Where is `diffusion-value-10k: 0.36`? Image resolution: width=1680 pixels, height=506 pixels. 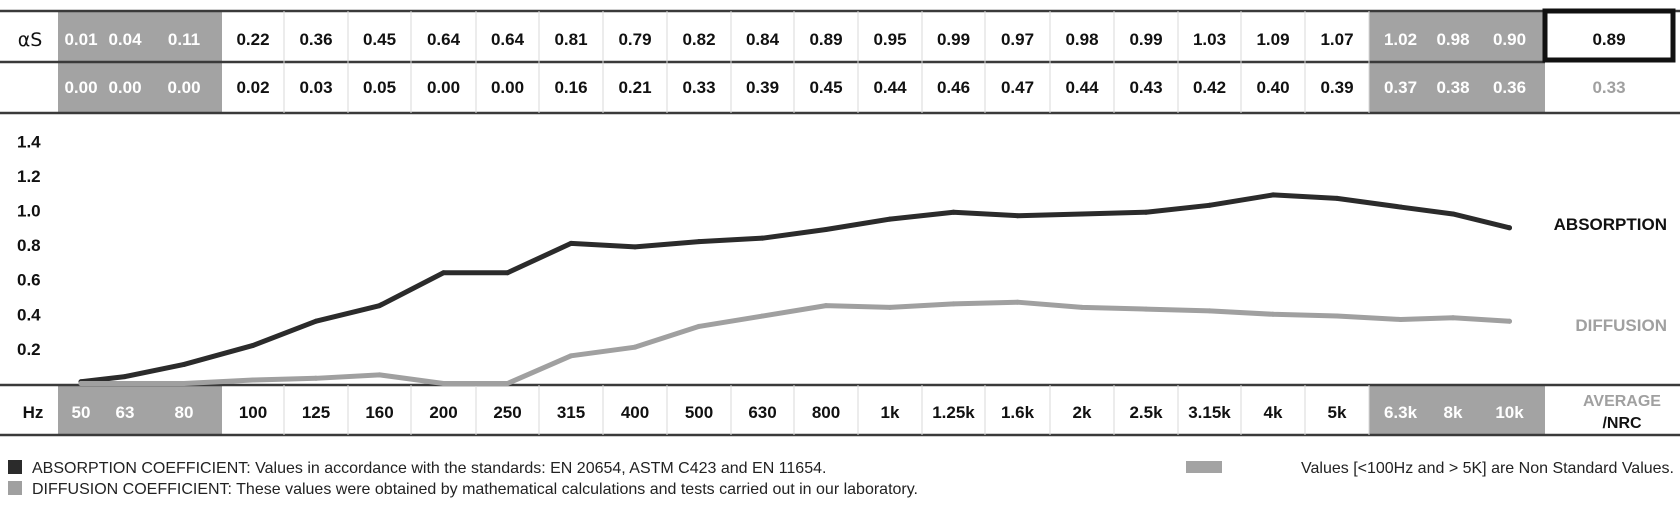
diffusion-value-10k: 0.36 is located at coordinates (1509, 87).